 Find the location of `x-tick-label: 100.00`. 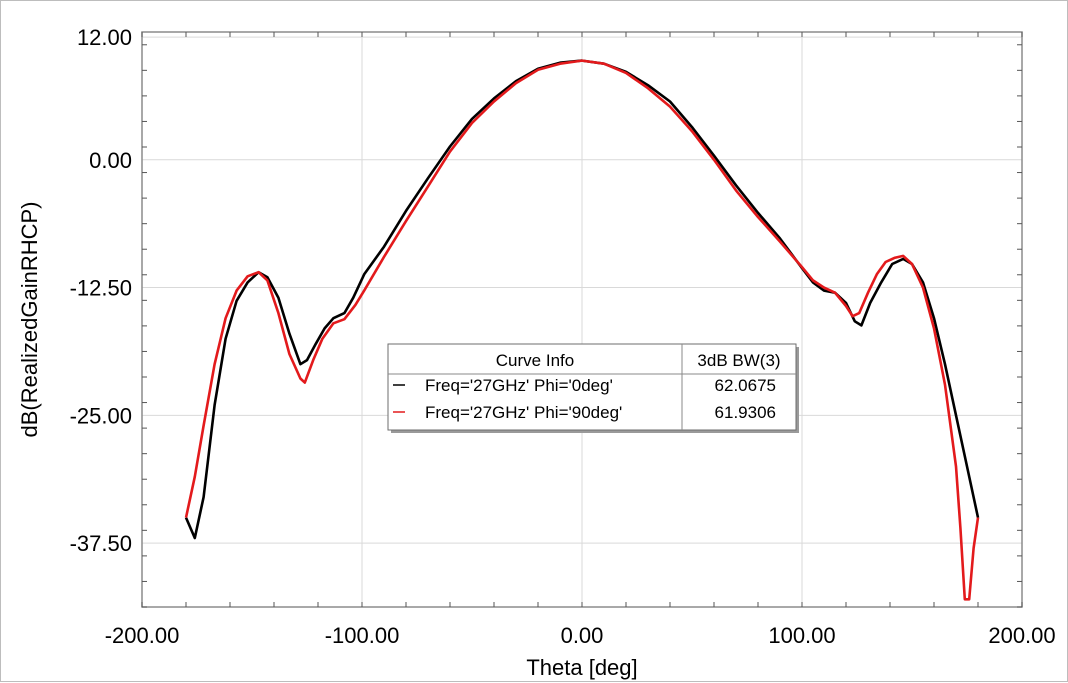

x-tick-label: 100.00 is located at coordinates (801, 635).